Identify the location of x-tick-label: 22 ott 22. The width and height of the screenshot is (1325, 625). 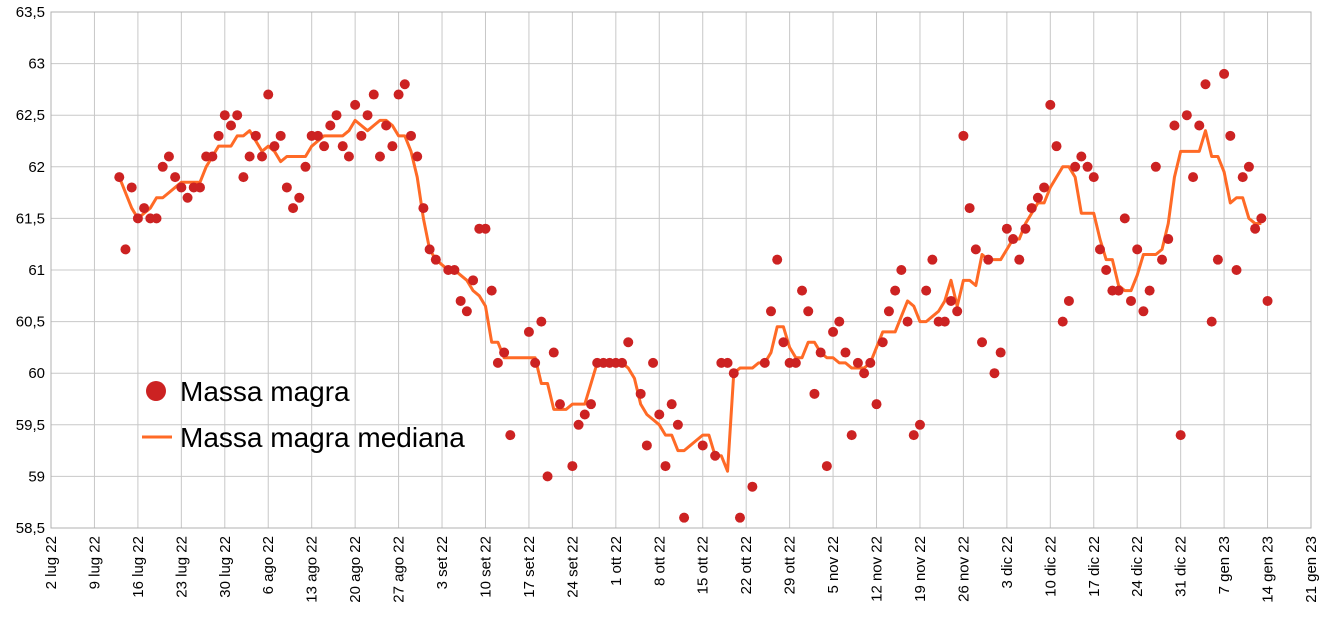
(746, 565).